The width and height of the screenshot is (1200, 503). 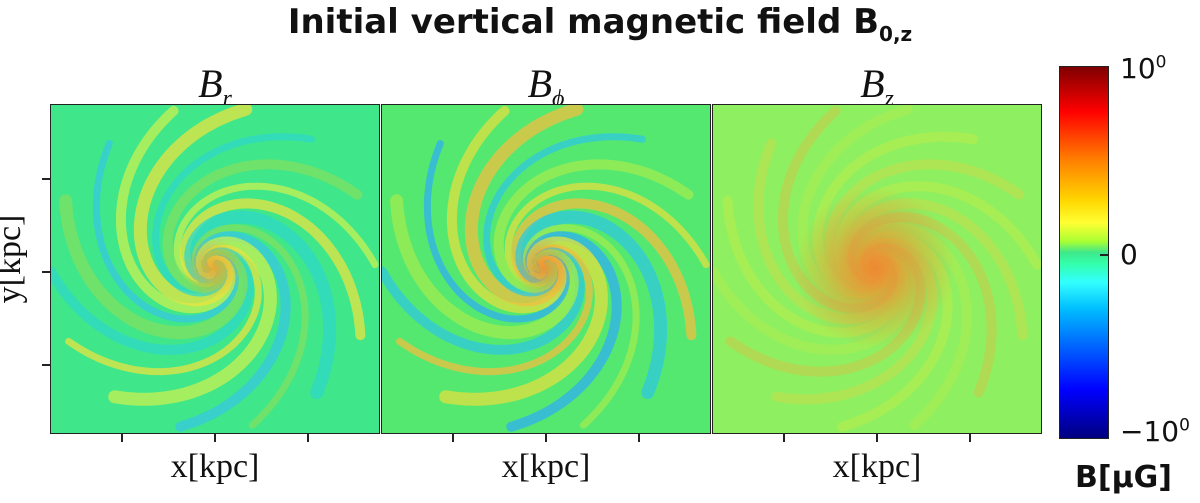 What do you see at coordinates (1084, 252) in the screenshot?
I see `colorbar` at bounding box center [1084, 252].